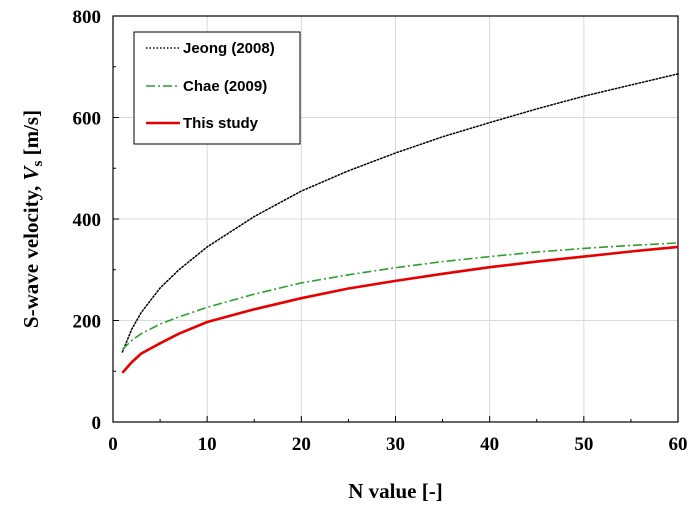  I want to click on y-axis-title-subscript: s, so click(38, 164).